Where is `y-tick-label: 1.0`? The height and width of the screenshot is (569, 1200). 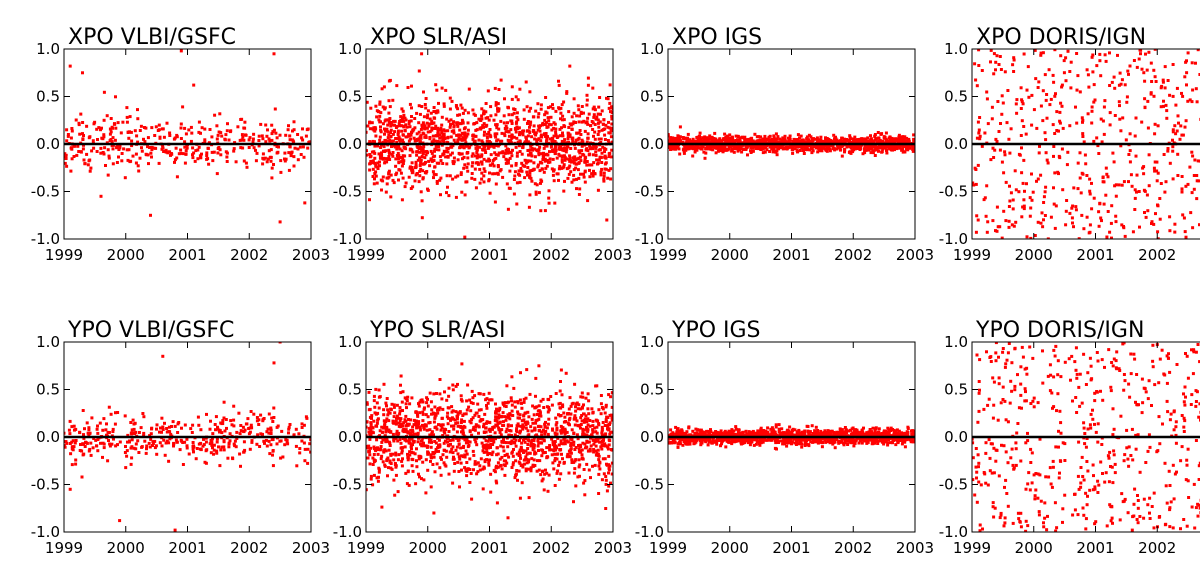 y-tick-label: 1.0 is located at coordinates (652, 49).